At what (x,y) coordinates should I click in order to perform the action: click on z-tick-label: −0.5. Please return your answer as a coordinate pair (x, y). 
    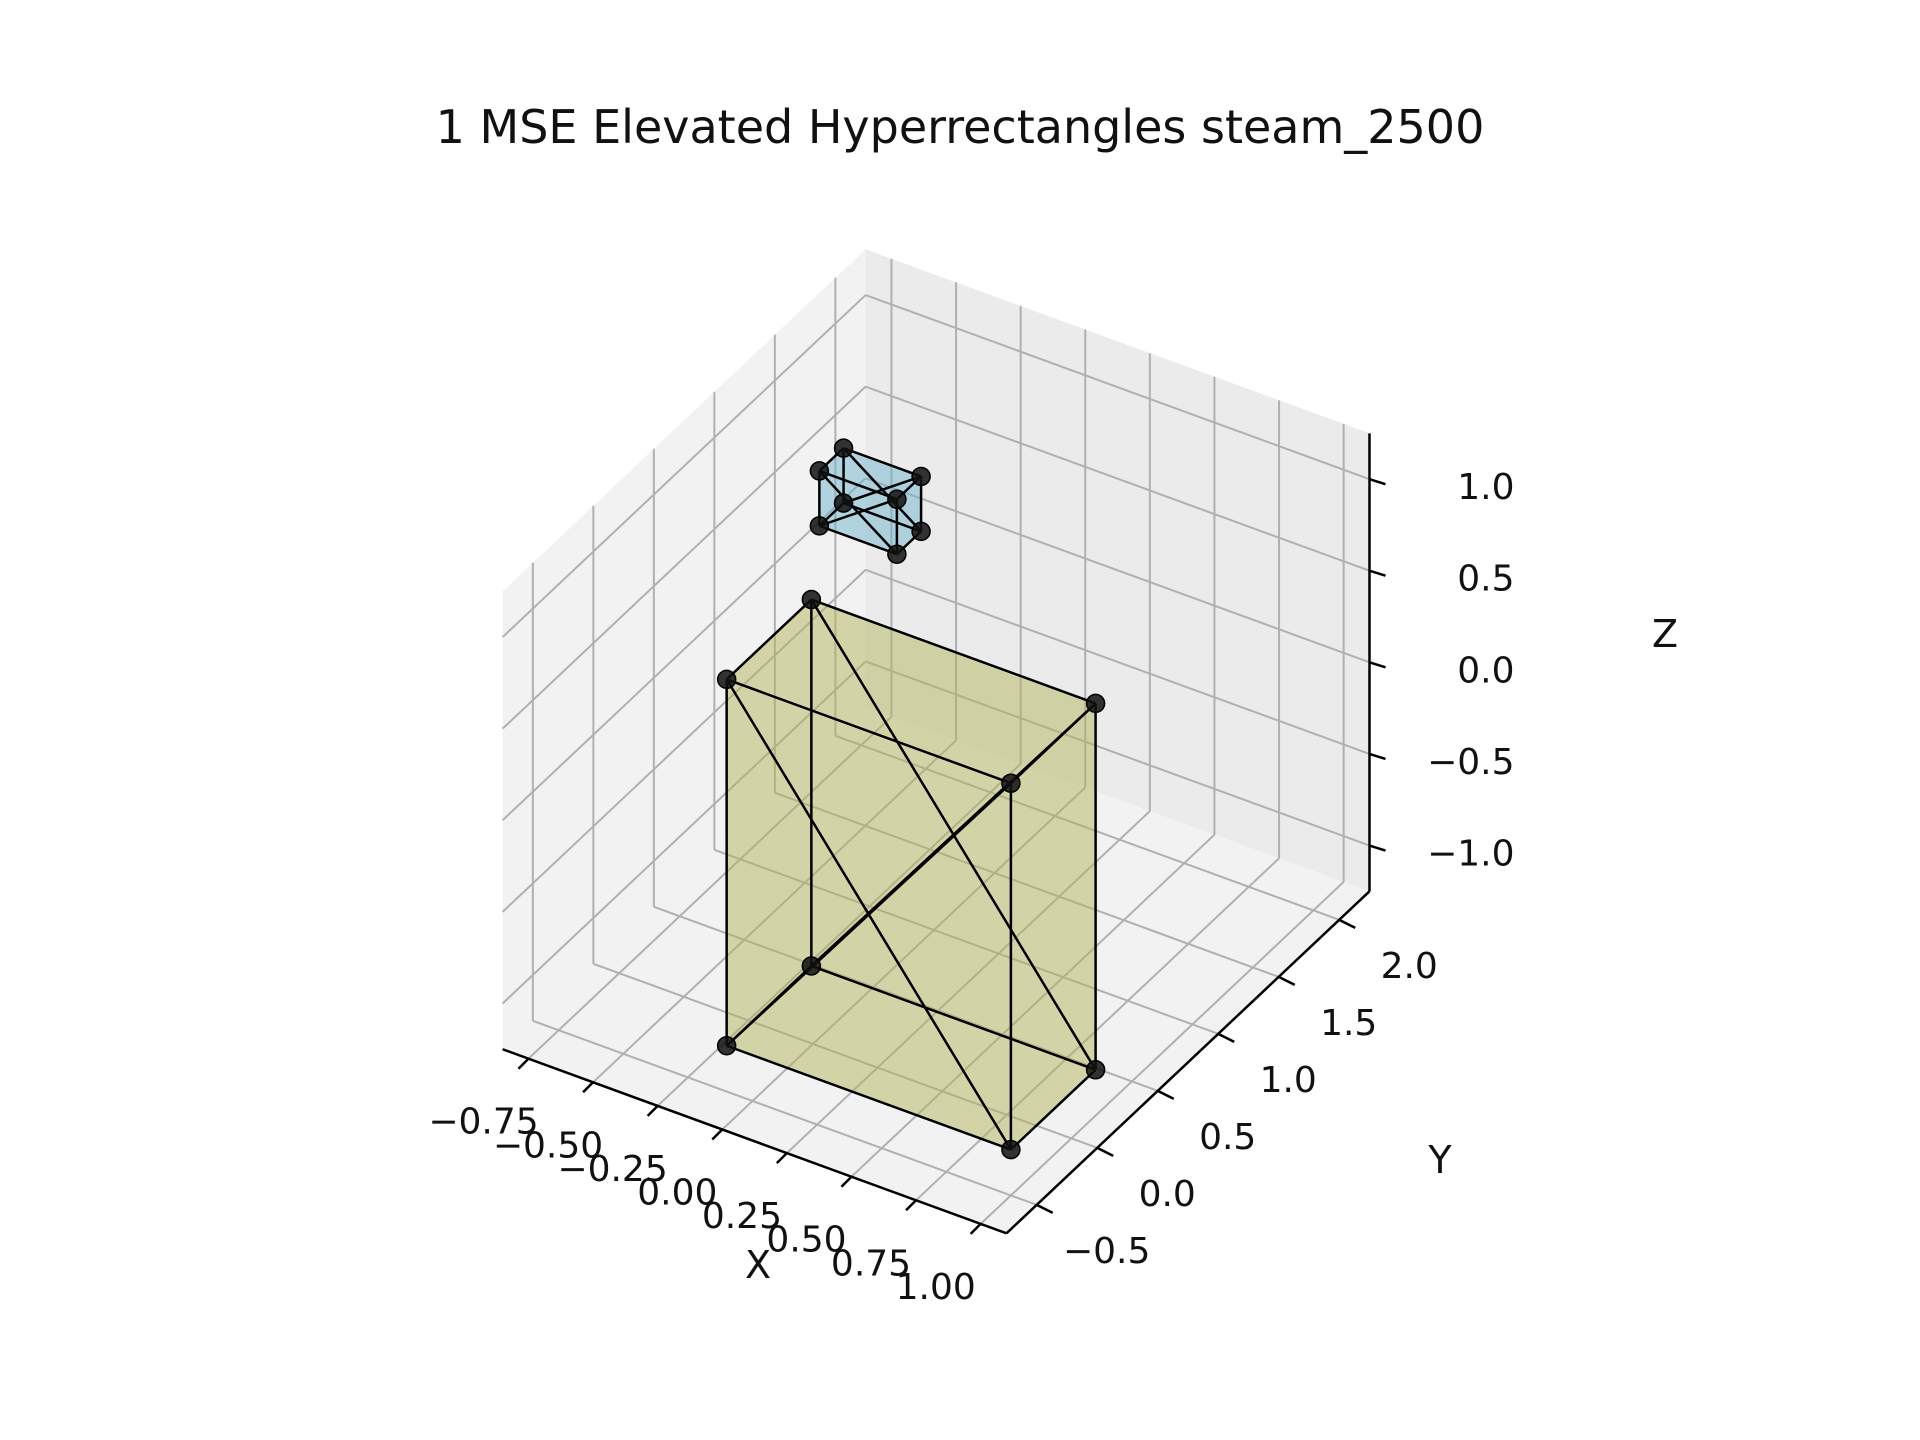
    Looking at the image, I should click on (1470, 762).